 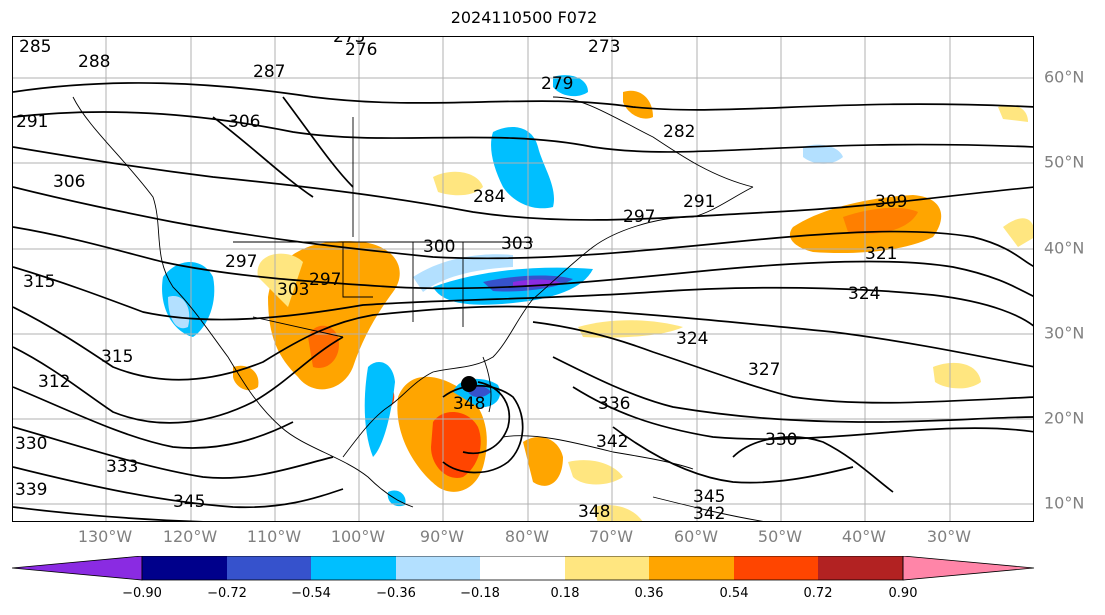 I want to click on contour-label: 273, so click(x=604, y=47).